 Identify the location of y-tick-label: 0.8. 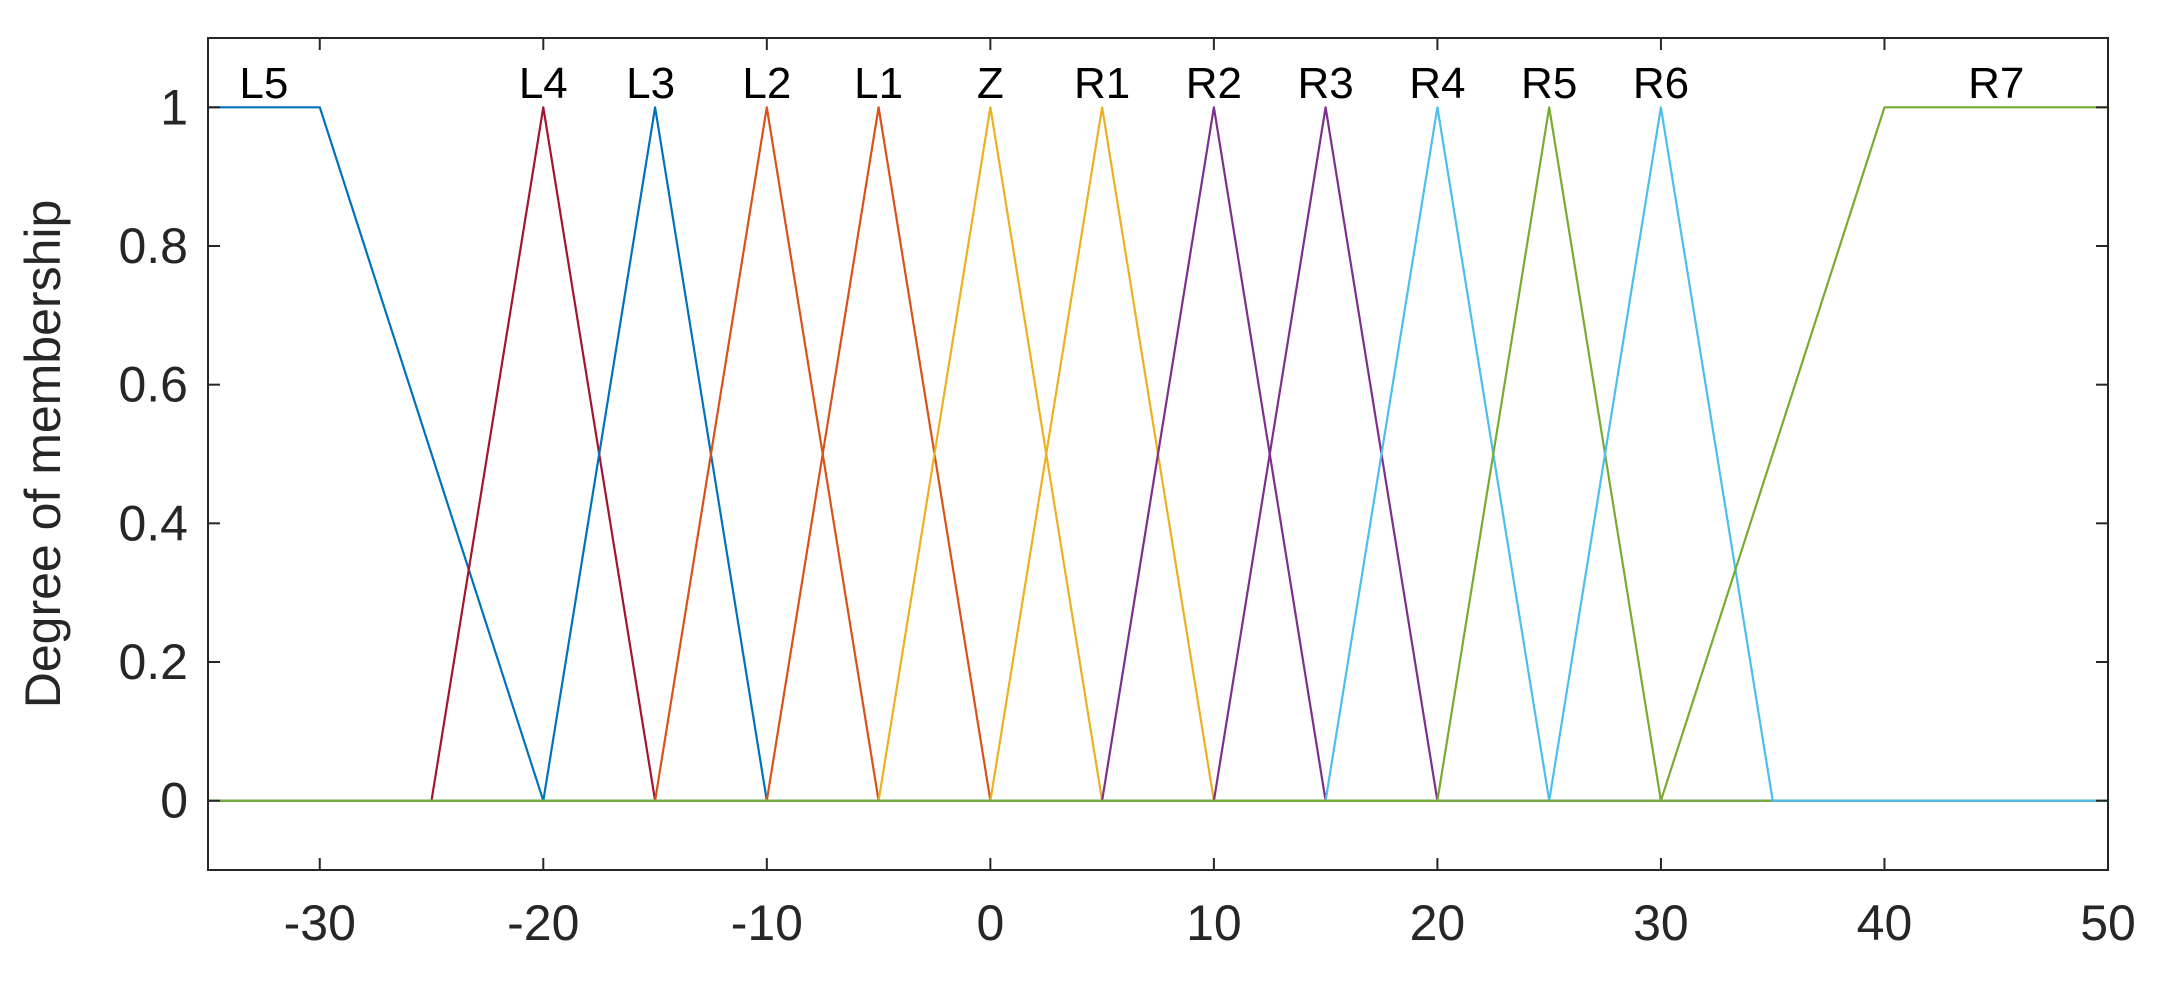
(153, 246).